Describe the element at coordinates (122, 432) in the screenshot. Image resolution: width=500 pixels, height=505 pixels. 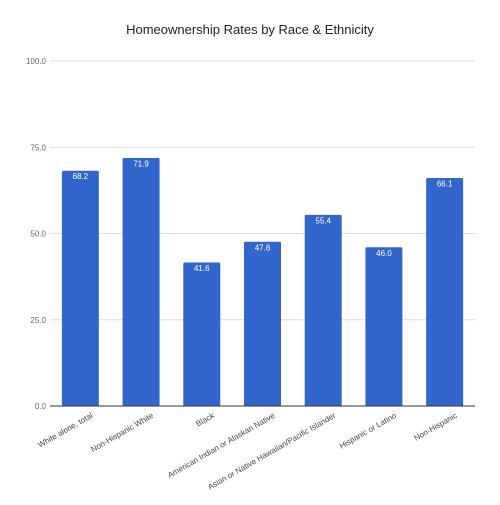
I see `x-tick-label: Non-Hispanic White` at that location.